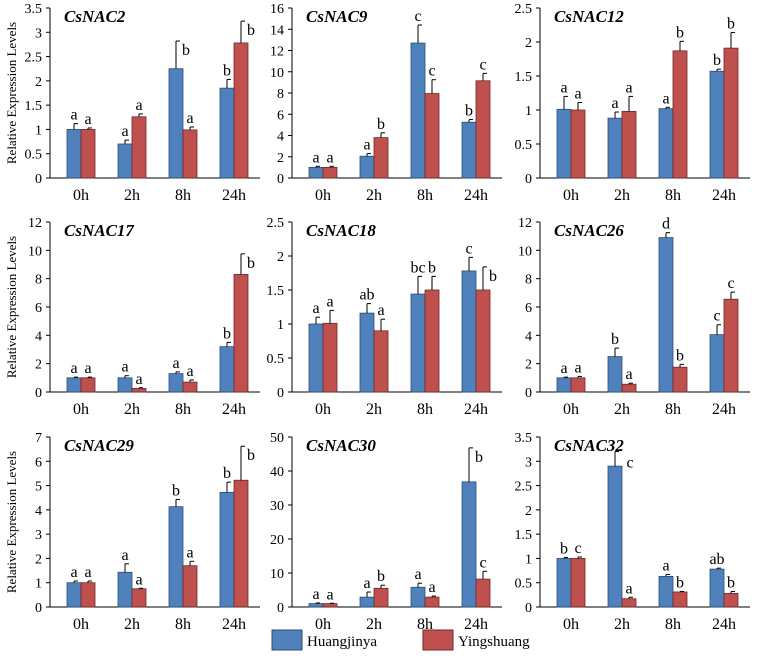 Image resolution: width=763 pixels, height=663 pixels. What do you see at coordinates (277, 30) in the screenshot?
I see `y-tick-label: 14` at bounding box center [277, 30].